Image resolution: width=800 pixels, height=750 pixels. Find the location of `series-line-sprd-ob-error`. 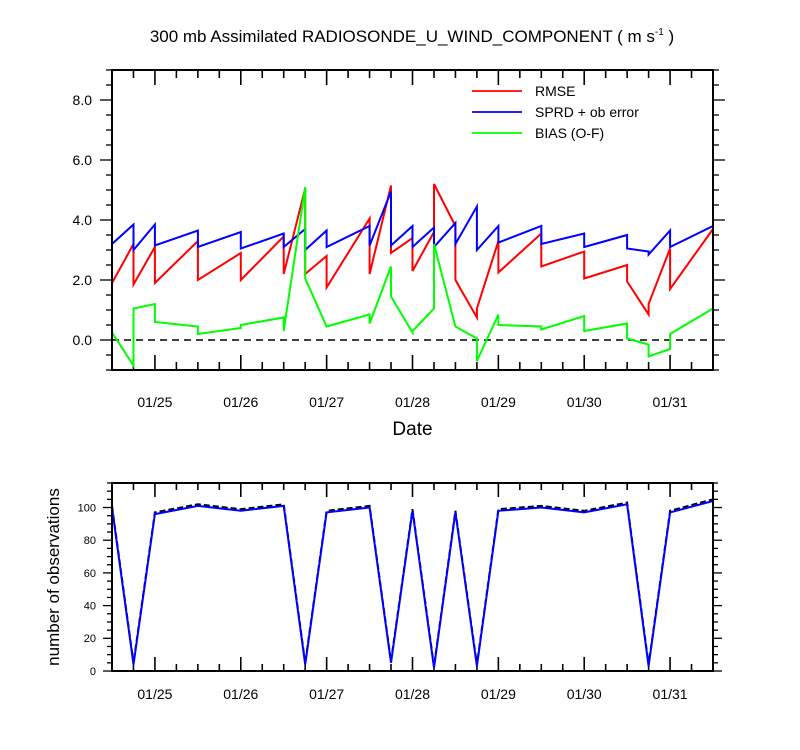

series-line-sprd-ob-error is located at coordinates (412, 224).